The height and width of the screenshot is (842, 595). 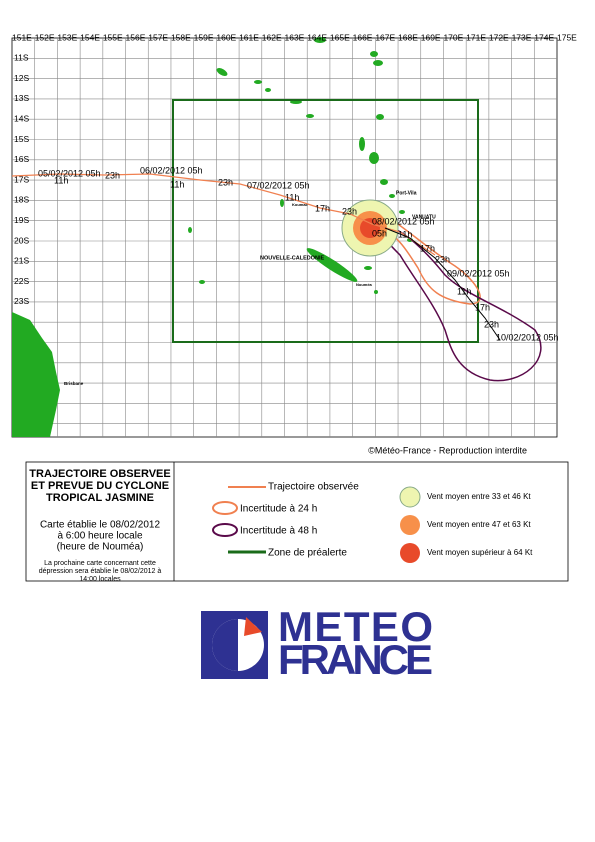 I want to click on lon-label: 169E, so click(x=431, y=37).